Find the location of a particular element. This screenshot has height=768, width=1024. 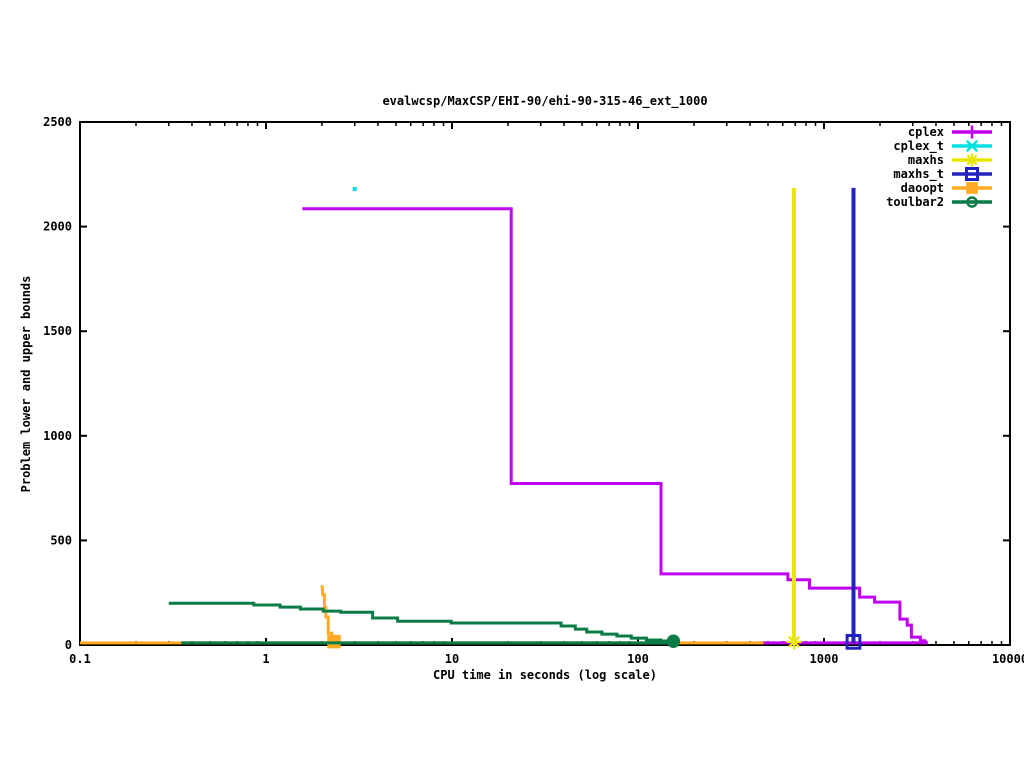

x-tick-label: 1 is located at coordinates (265, 659).